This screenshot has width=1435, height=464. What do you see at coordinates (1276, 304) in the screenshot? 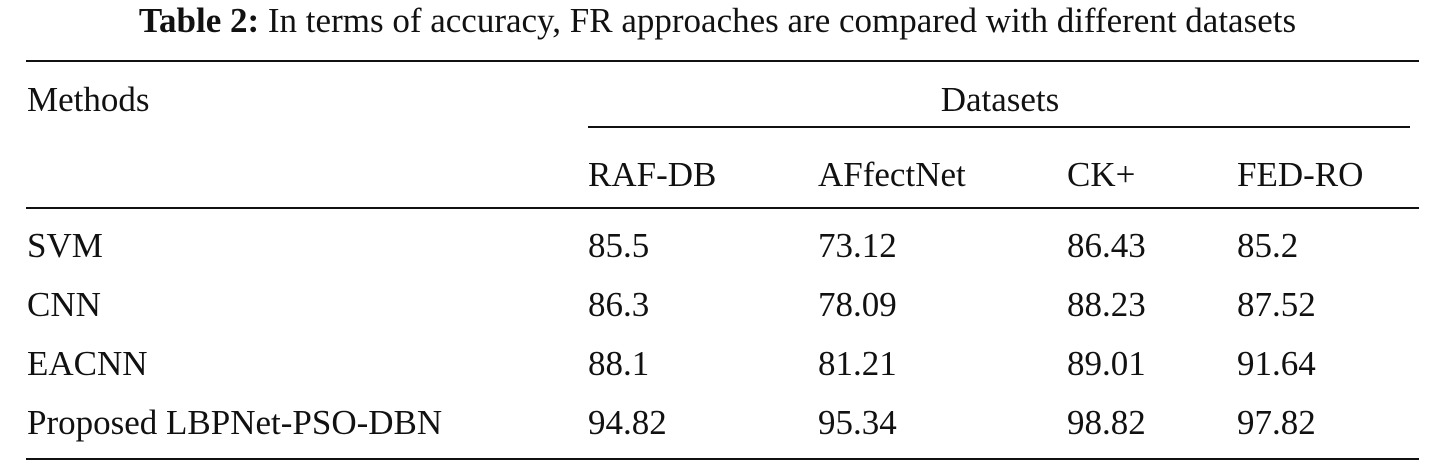
I see `row-value-fed-ro: 87.52` at bounding box center [1276, 304].